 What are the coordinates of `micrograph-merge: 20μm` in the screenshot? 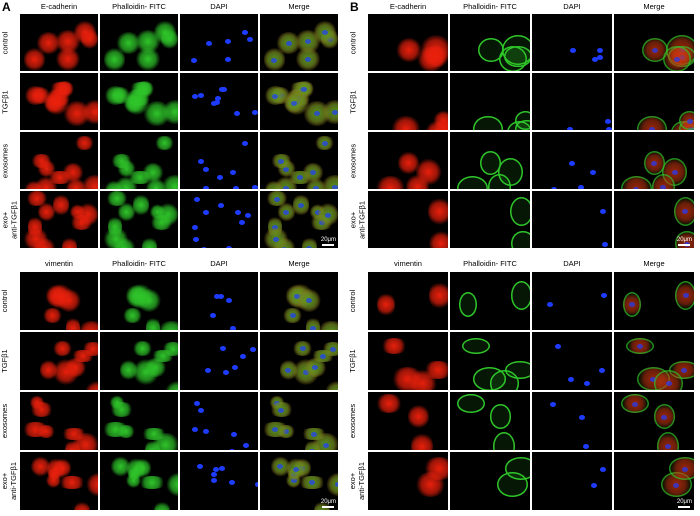 It's located at (299, 219).